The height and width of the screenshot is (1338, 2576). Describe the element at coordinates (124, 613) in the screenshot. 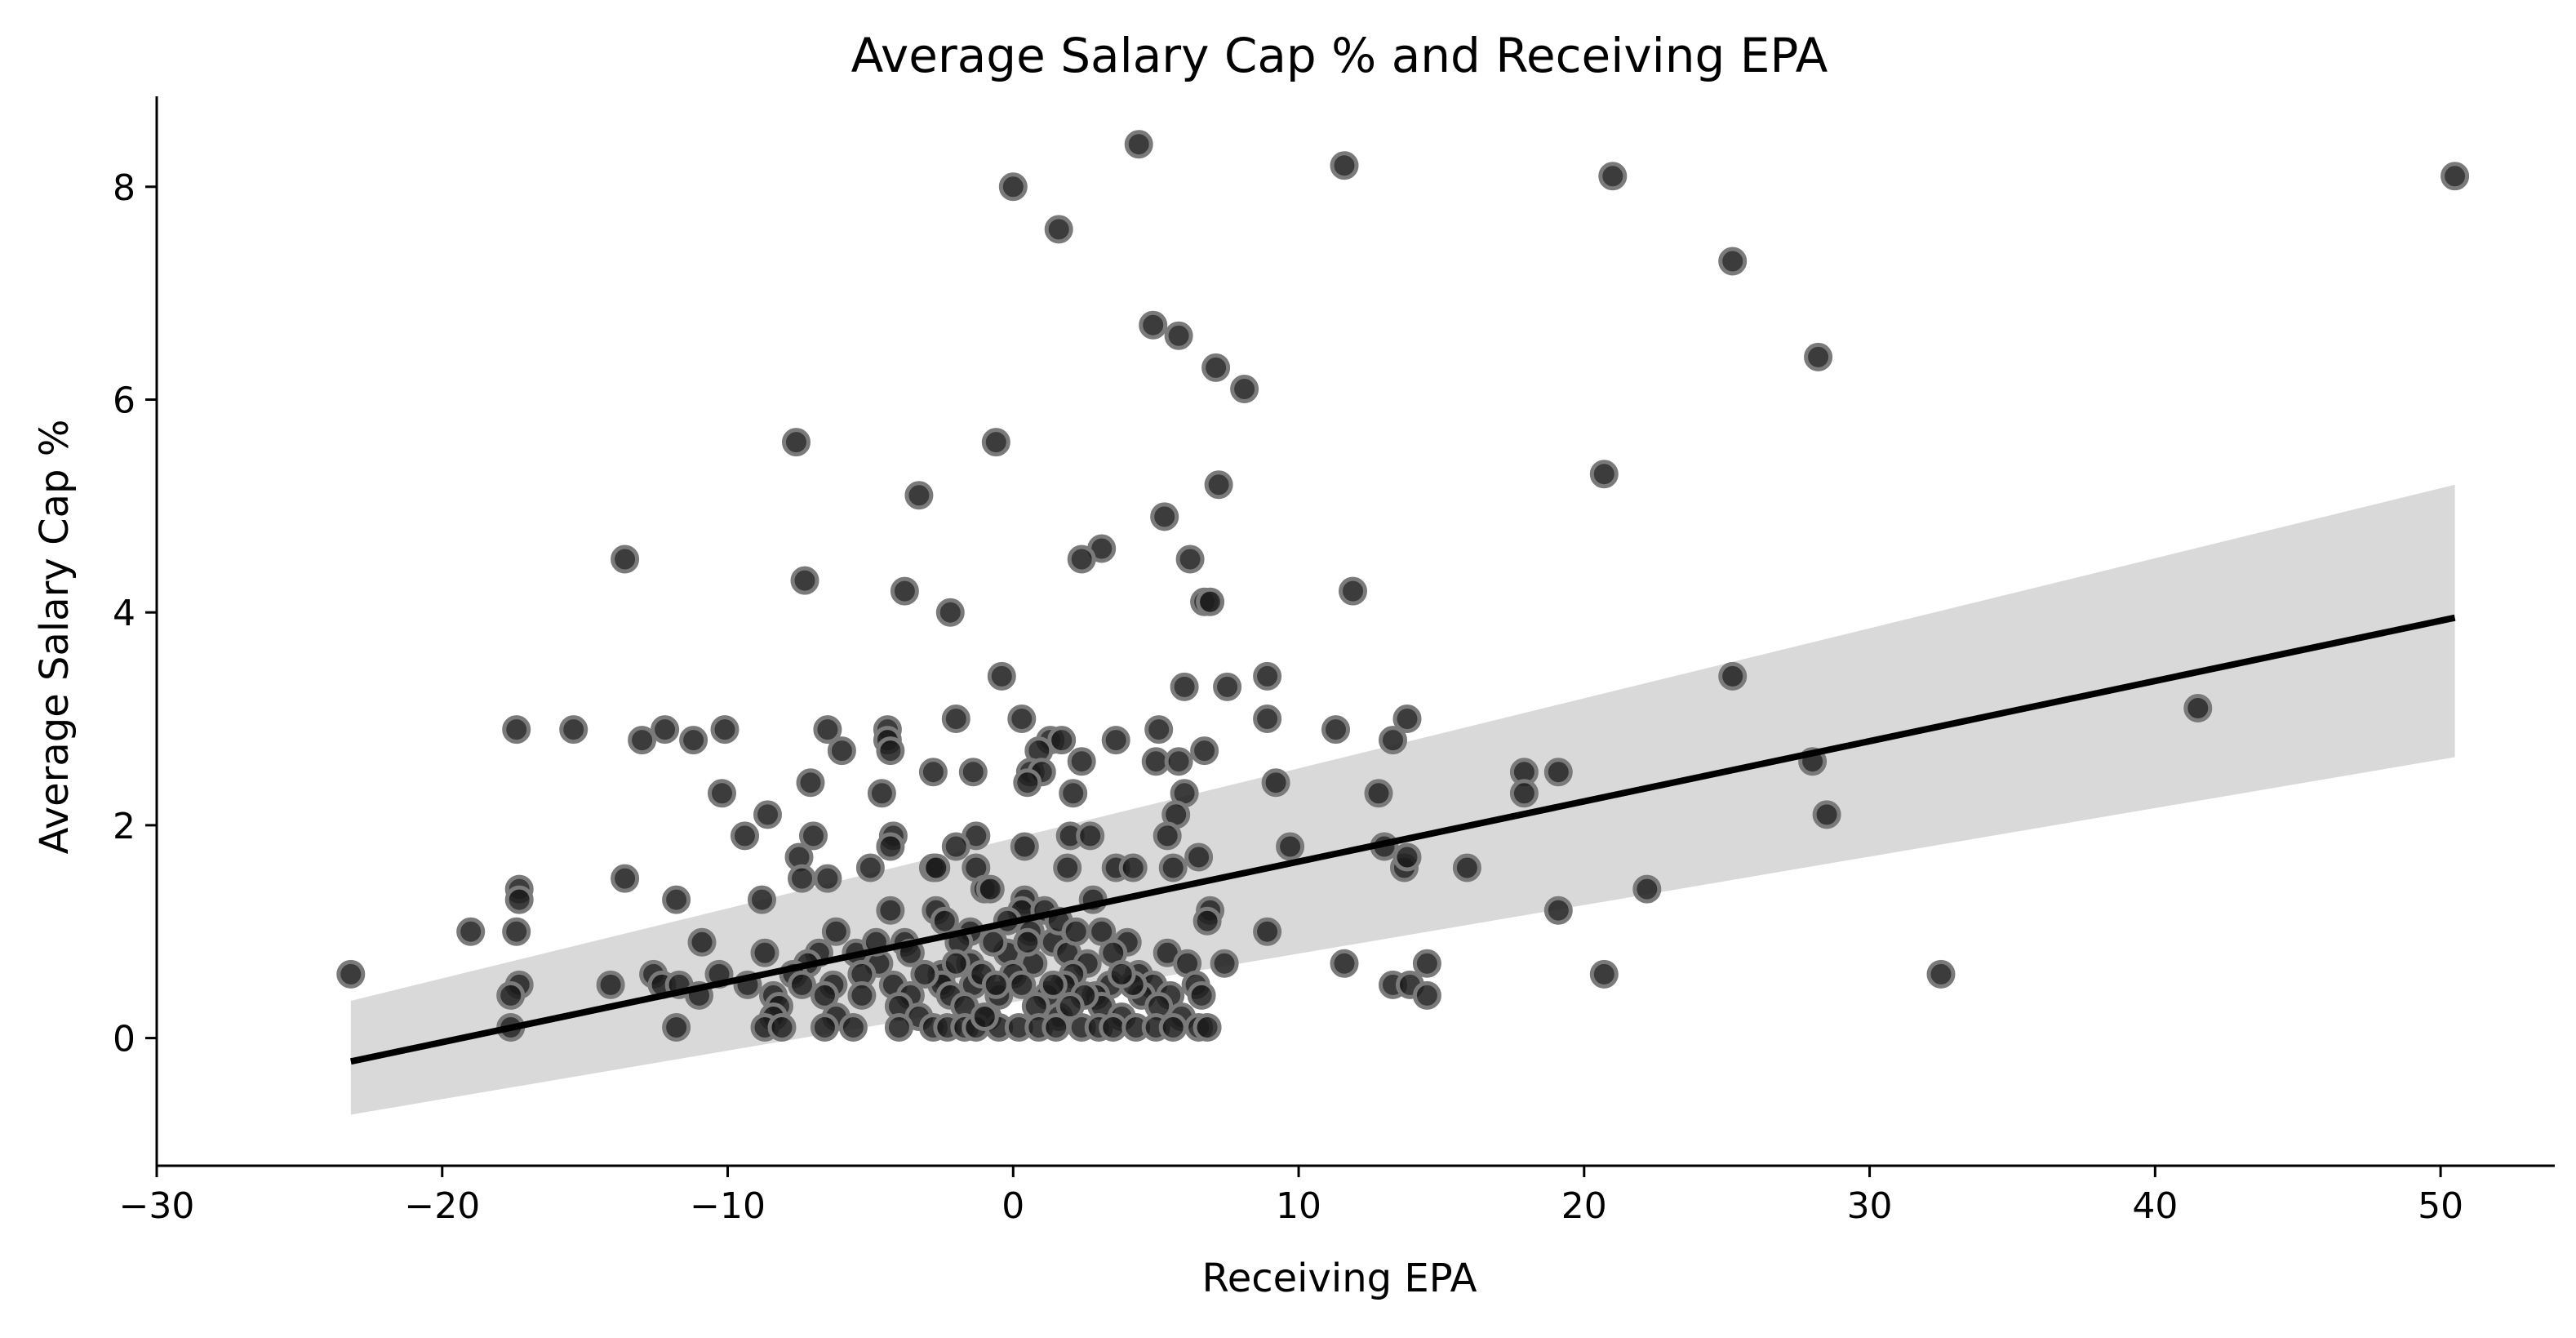

I see `y-tick-label: 4` at that location.